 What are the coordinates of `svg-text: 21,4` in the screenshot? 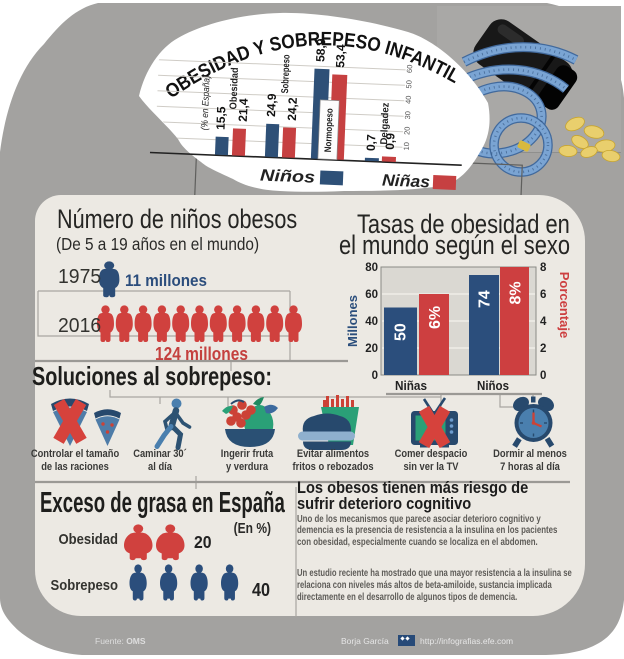 It's located at (243, 110).